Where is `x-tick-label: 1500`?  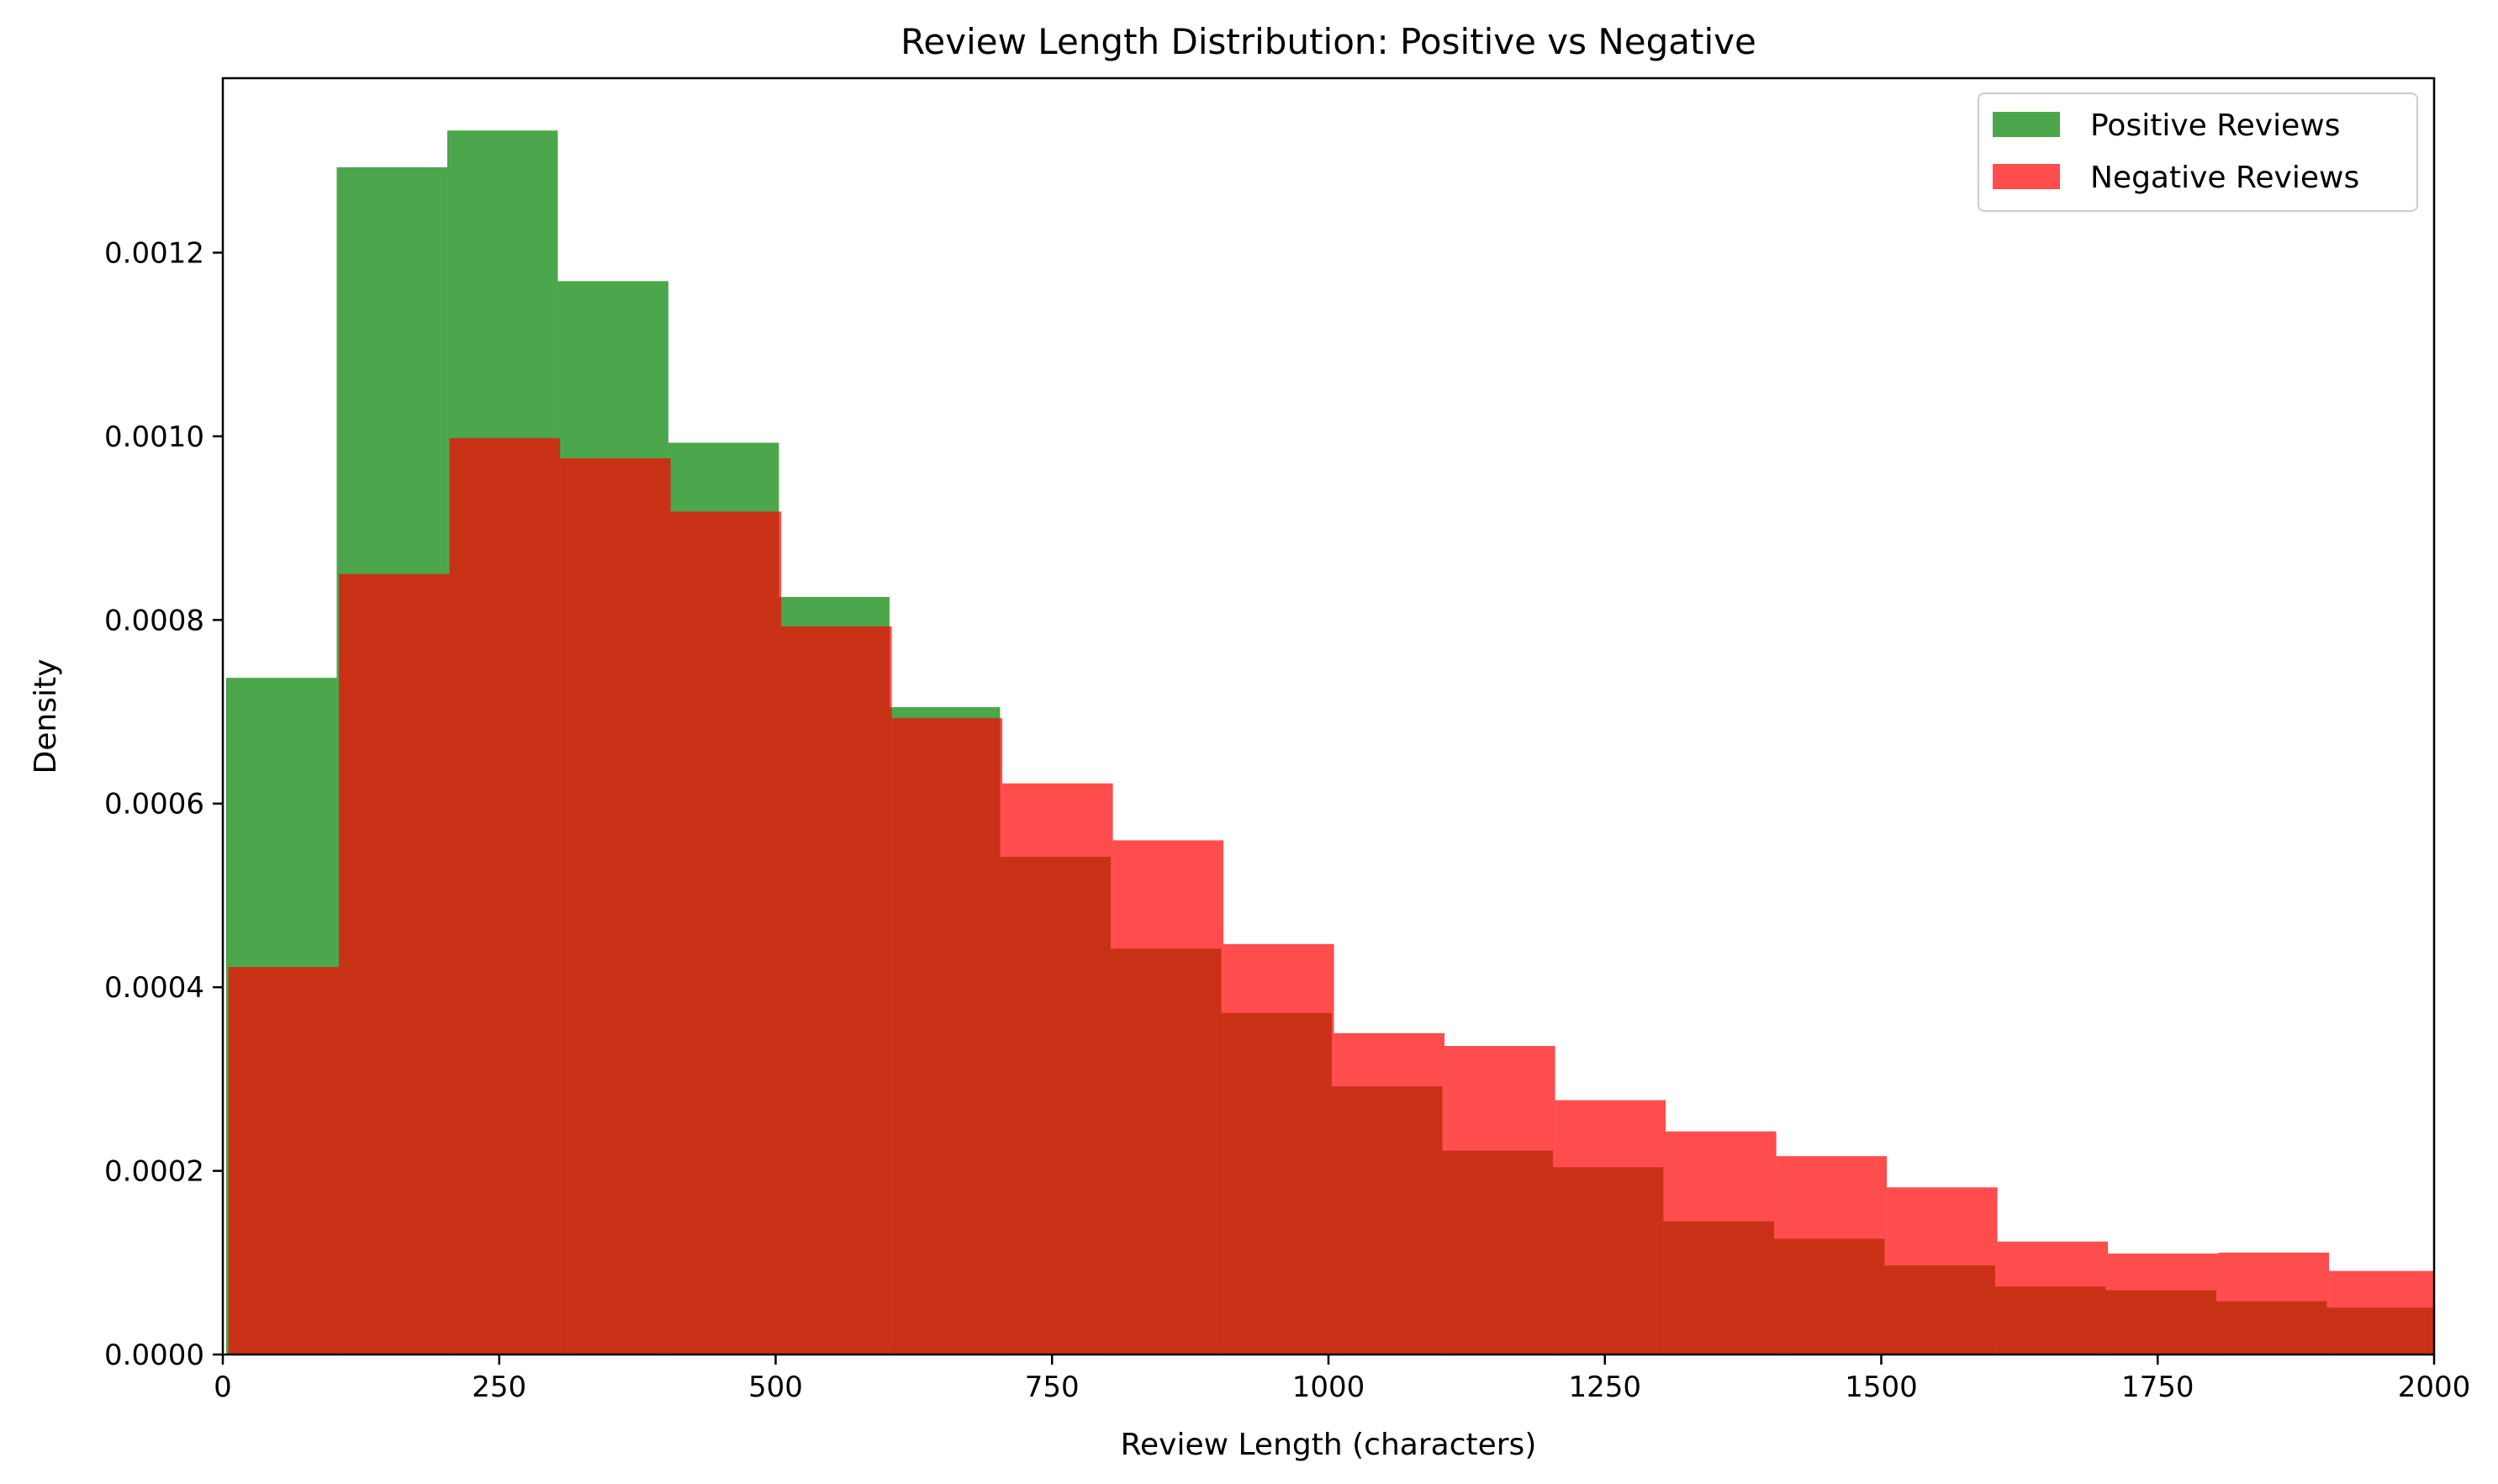 x-tick-label: 1500 is located at coordinates (1881, 1387).